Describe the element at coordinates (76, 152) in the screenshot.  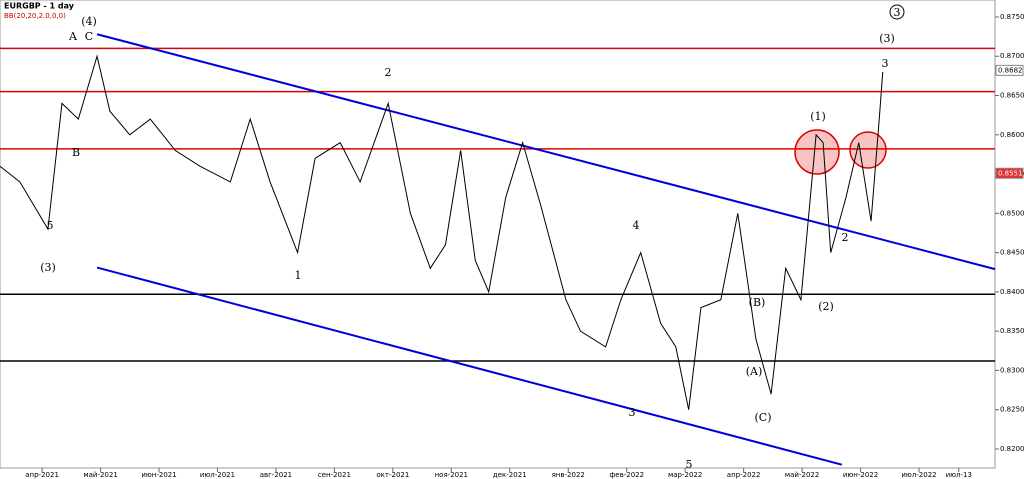
I see `wave-label: B` at that location.